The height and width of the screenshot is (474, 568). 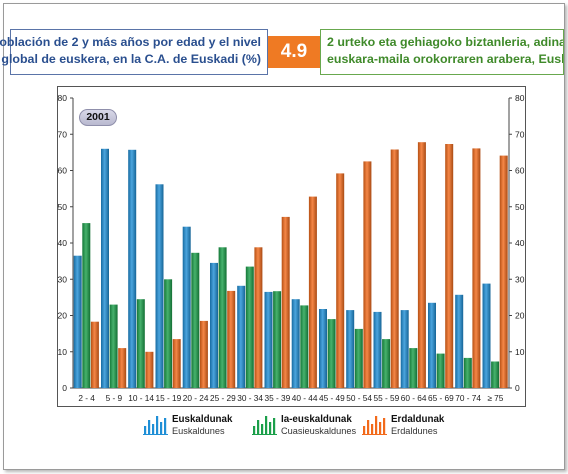 What do you see at coordinates (359, 398) in the screenshot?
I see `x-tick-label: 50 - 54` at bounding box center [359, 398].